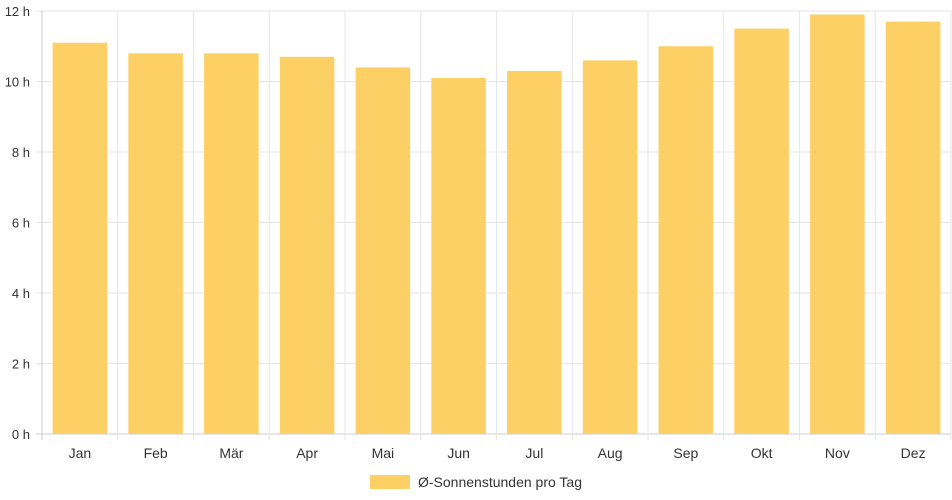 This screenshot has width=952, height=500. I want to click on x-tick-label: Jul, so click(534, 453).